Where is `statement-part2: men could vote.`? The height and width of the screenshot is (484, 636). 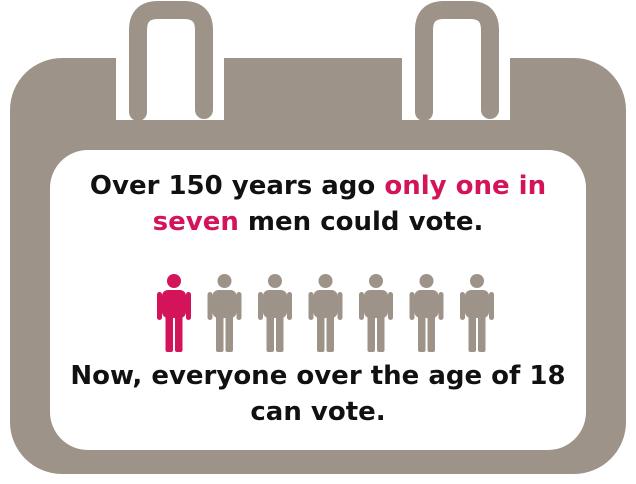 statement-part2: men could vote. is located at coordinates (361, 222).